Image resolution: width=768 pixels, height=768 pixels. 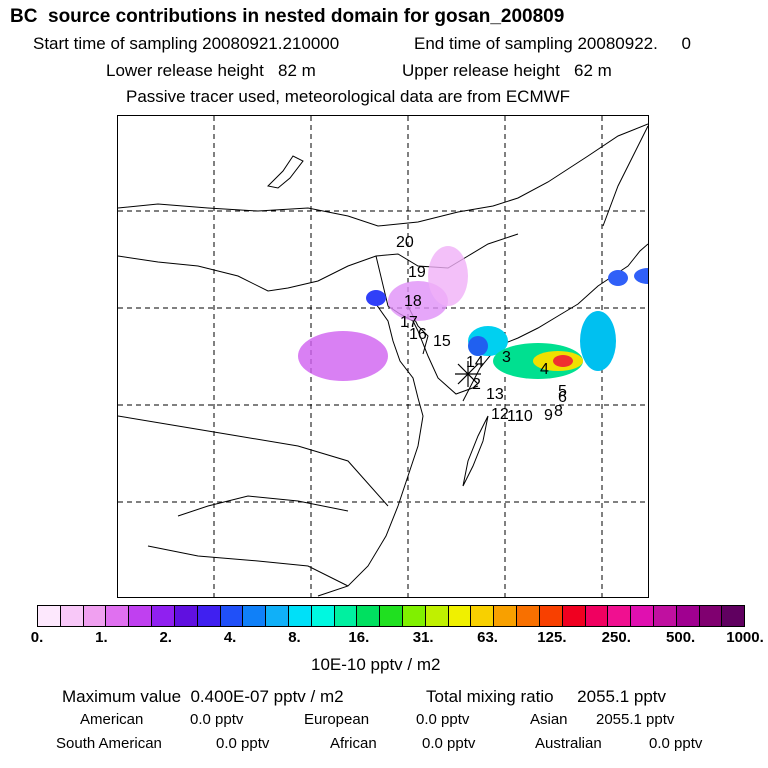 I want to click on trajectory-label: 10, so click(x=524, y=416).